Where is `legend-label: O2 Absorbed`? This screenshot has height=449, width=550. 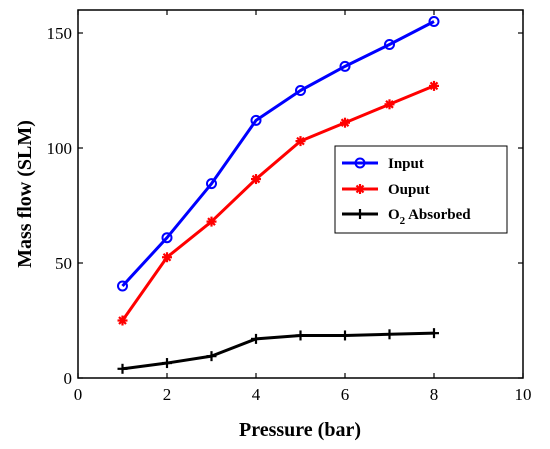 legend-label: O2 Absorbed is located at coordinates (429, 217).